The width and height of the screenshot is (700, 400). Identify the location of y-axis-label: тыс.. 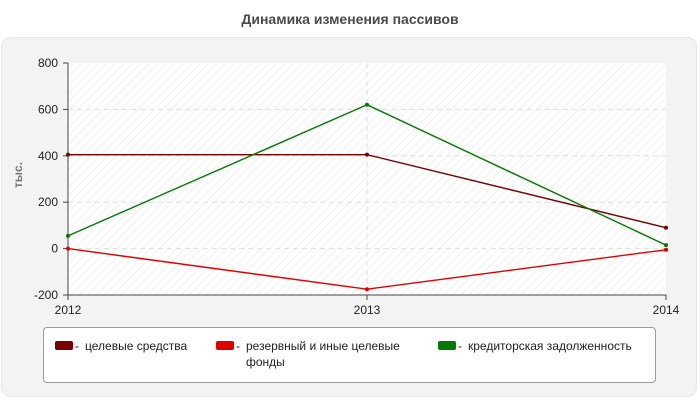
(18, 175).